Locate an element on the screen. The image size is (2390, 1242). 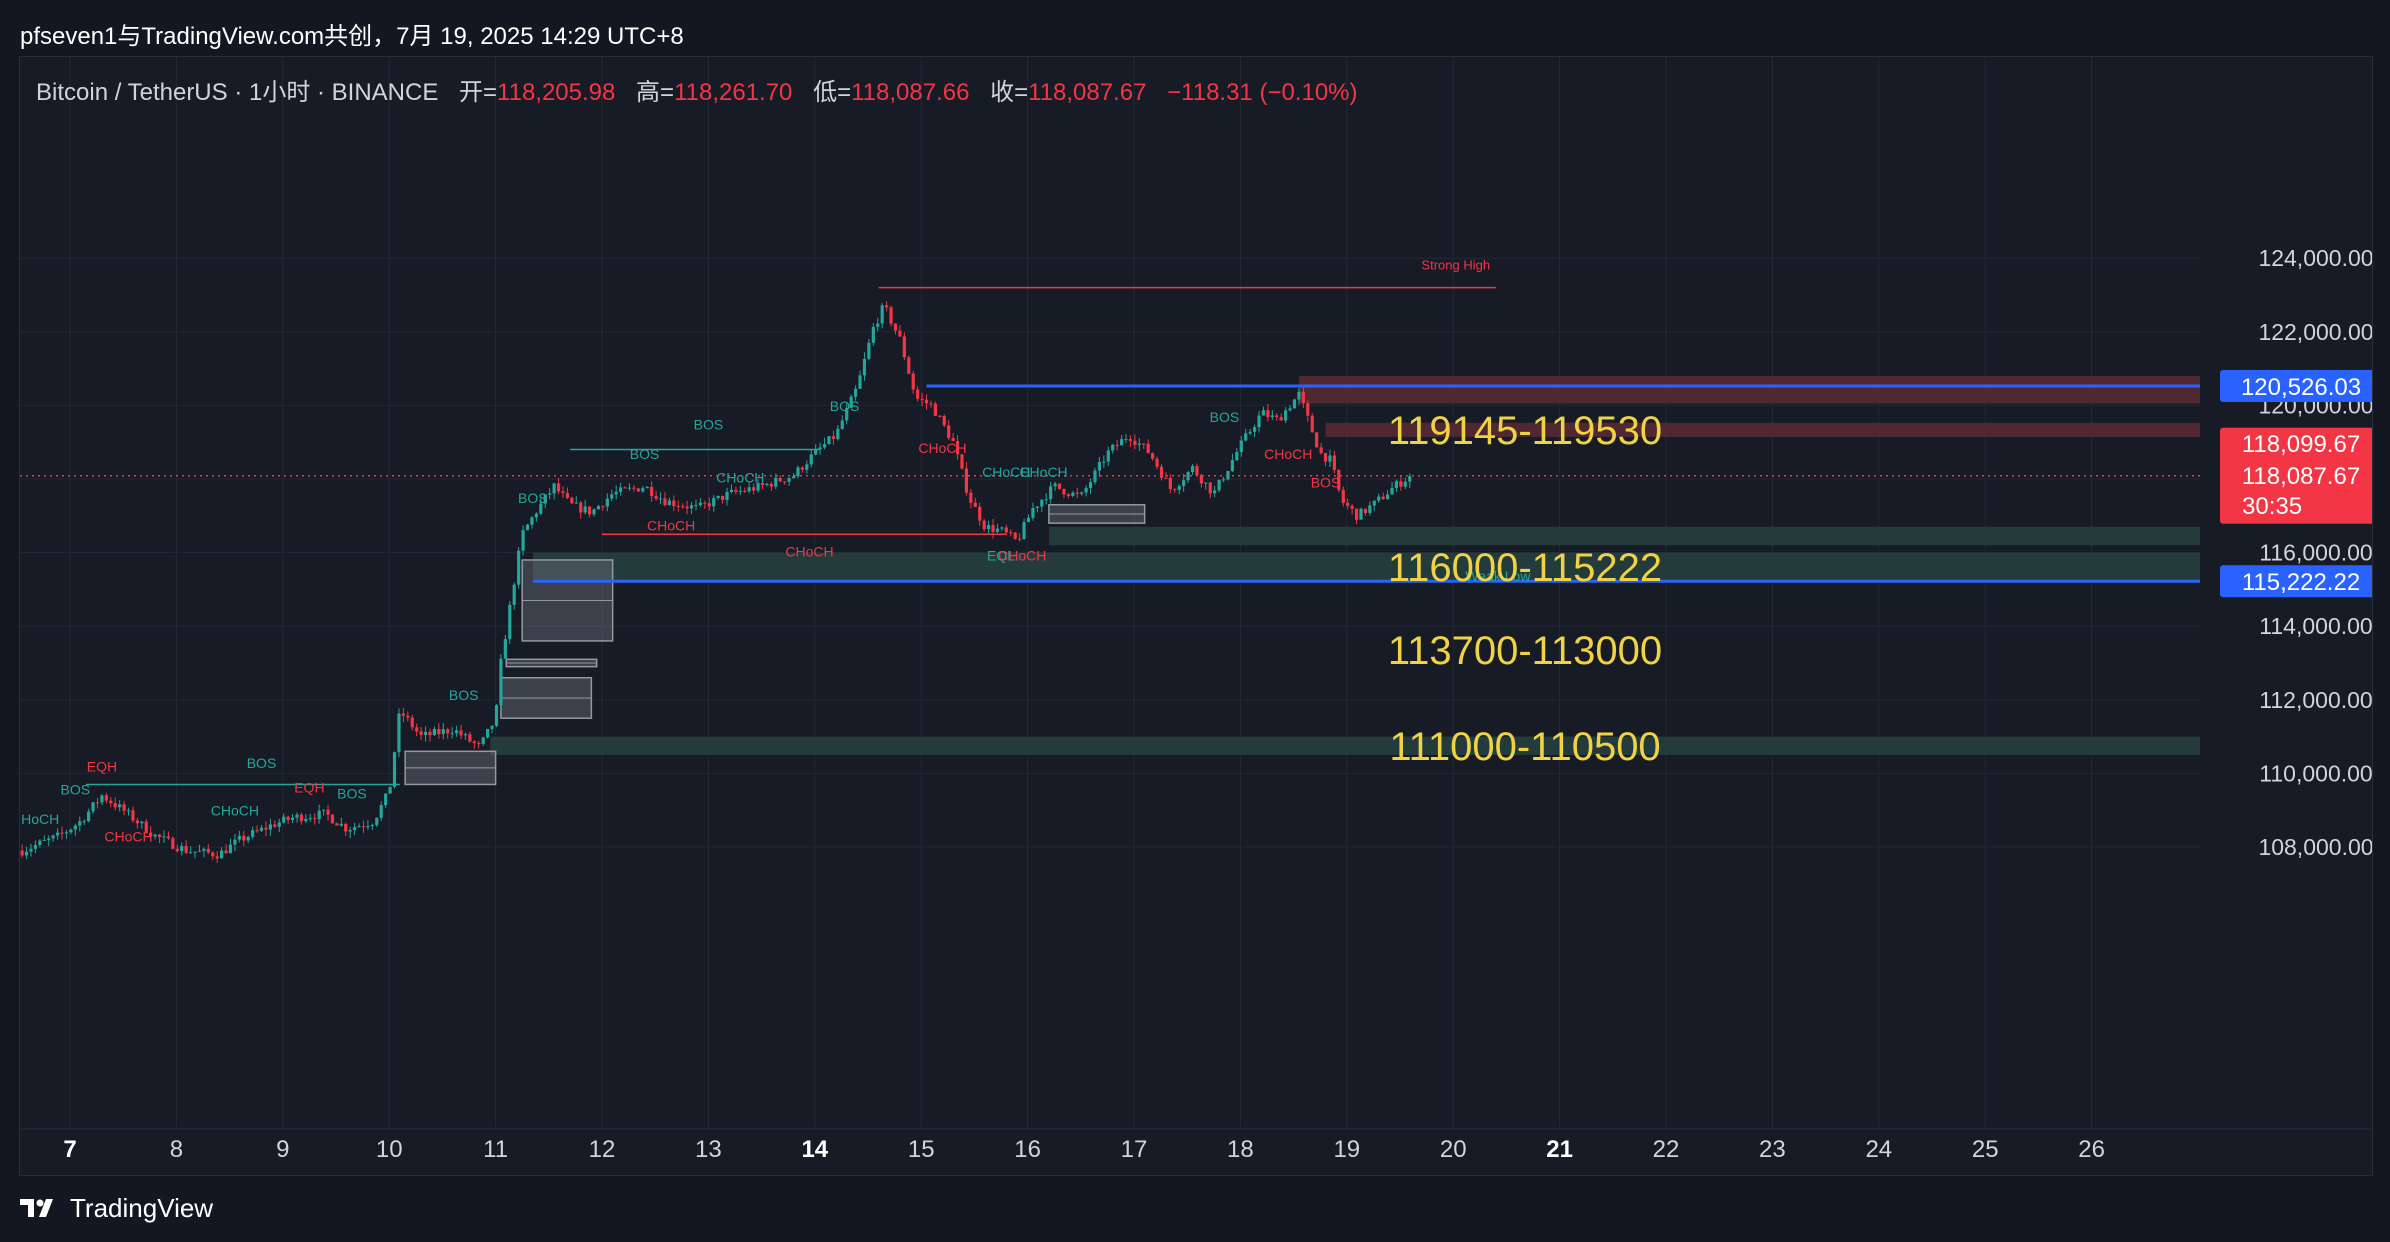
open-label: 开= is located at coordinates (478, 92).